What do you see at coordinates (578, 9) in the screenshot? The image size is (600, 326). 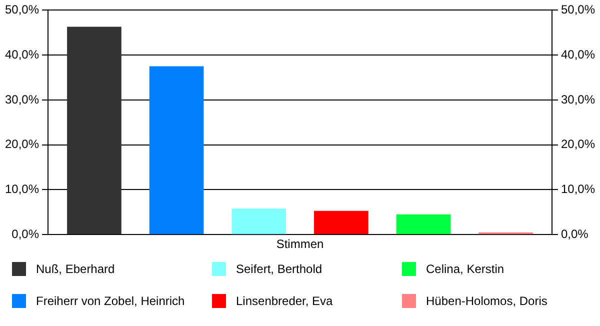 I see `text: 50,0%` at bounding box center [578, 9].